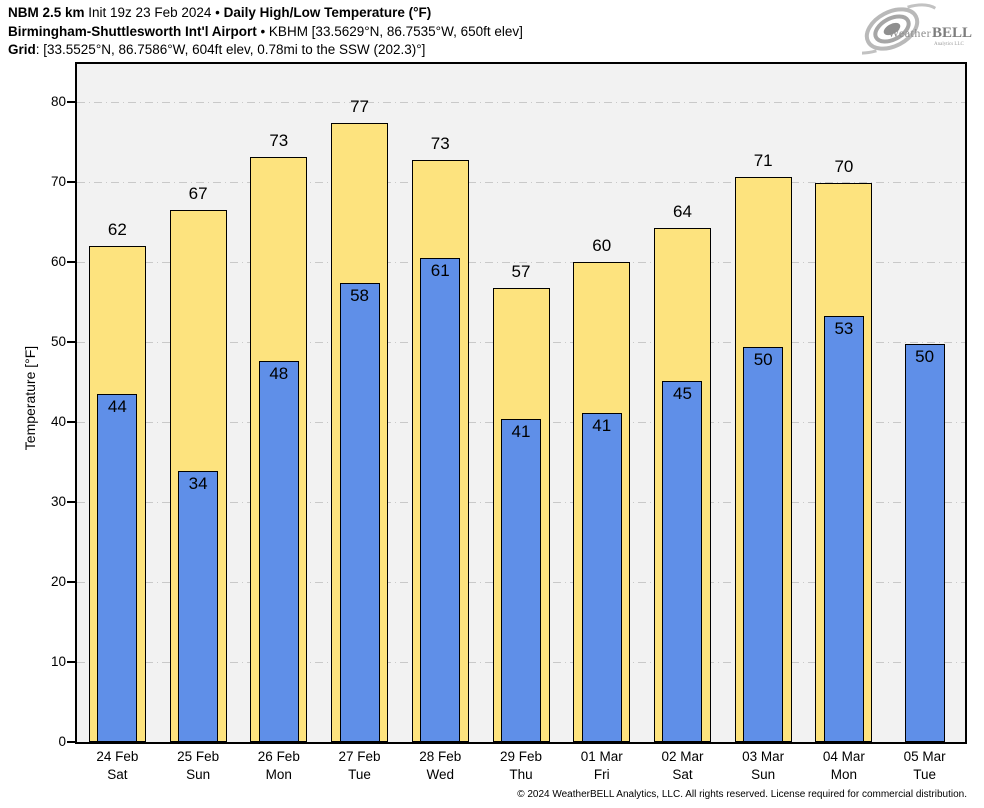  What do you see at coordinates (359, 756) in the screenshot?
I see `x-tick-date: 27 Feb` at bounding box center [359, 756].